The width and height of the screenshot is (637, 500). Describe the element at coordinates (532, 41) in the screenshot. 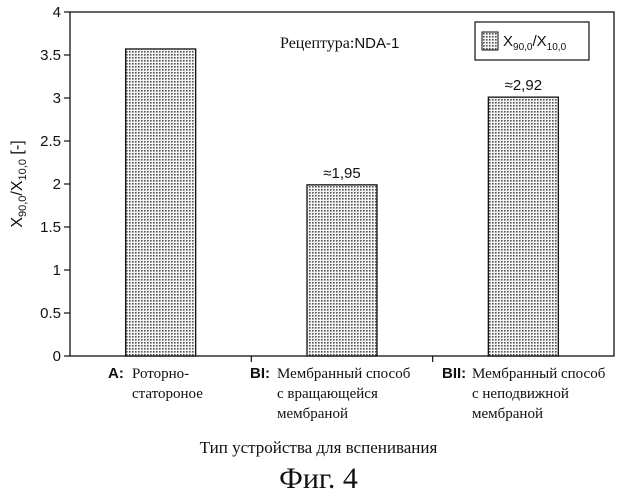

I see `legend: X90,0/X10,0` at that location.